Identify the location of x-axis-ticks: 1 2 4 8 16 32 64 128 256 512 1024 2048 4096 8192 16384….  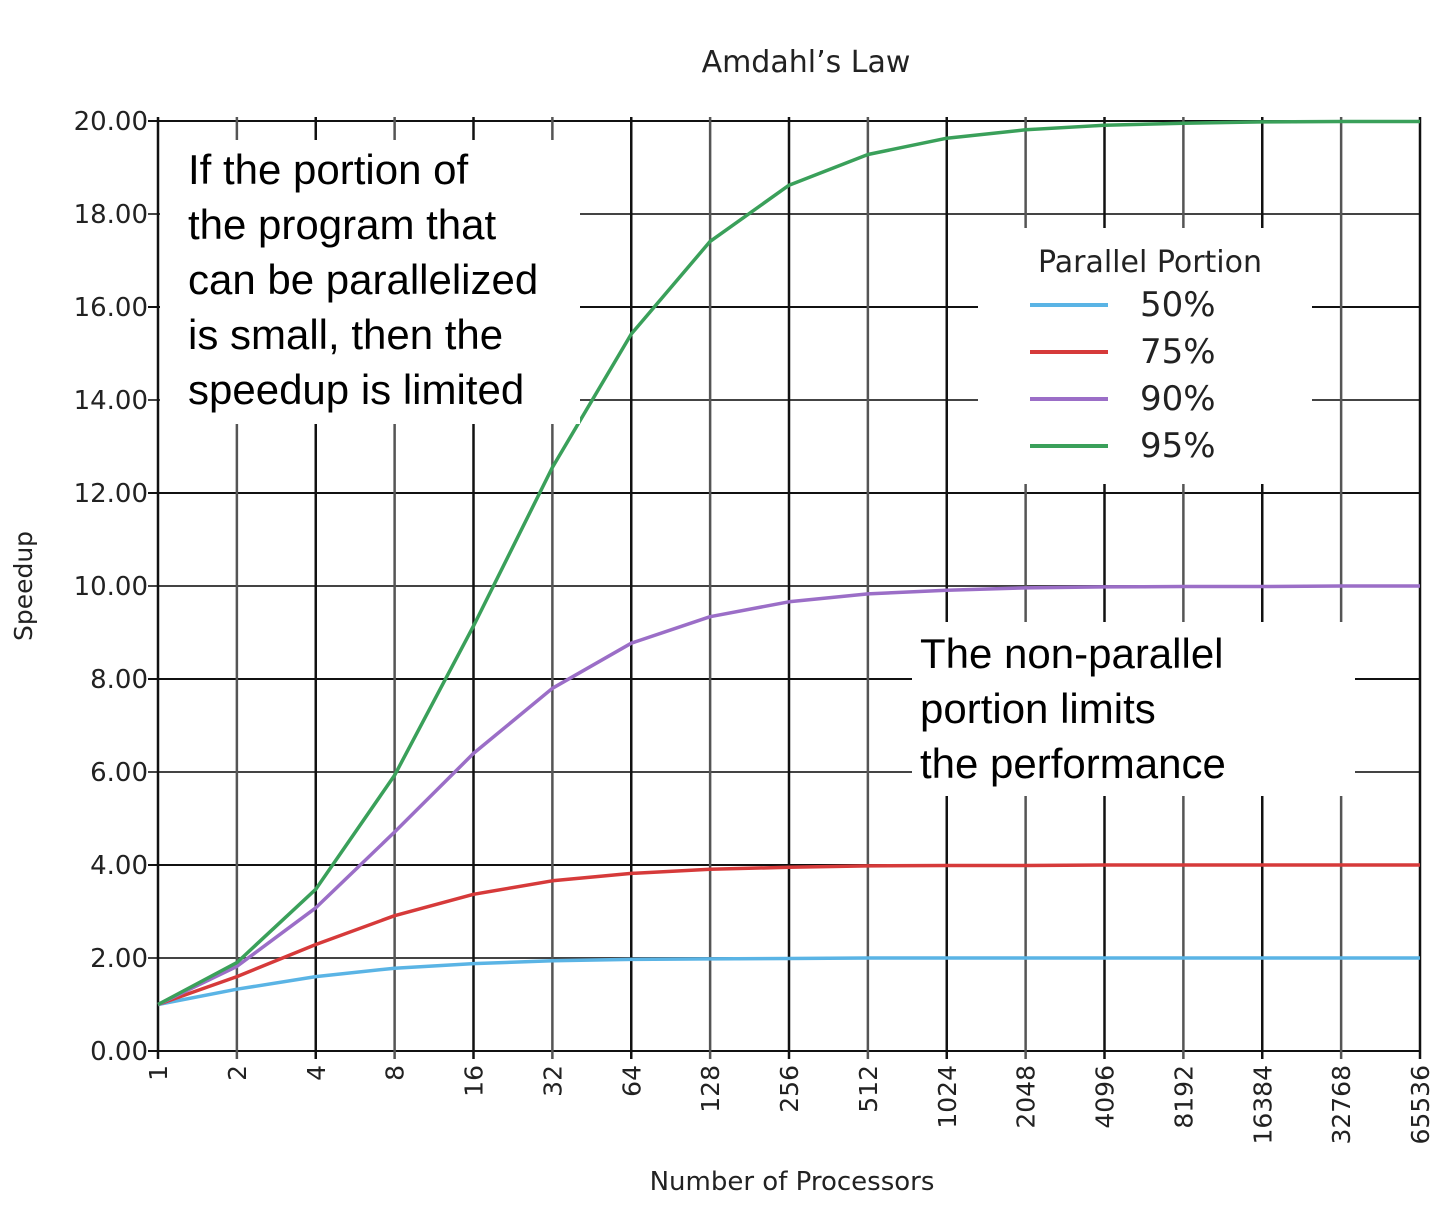
(789, 1105).